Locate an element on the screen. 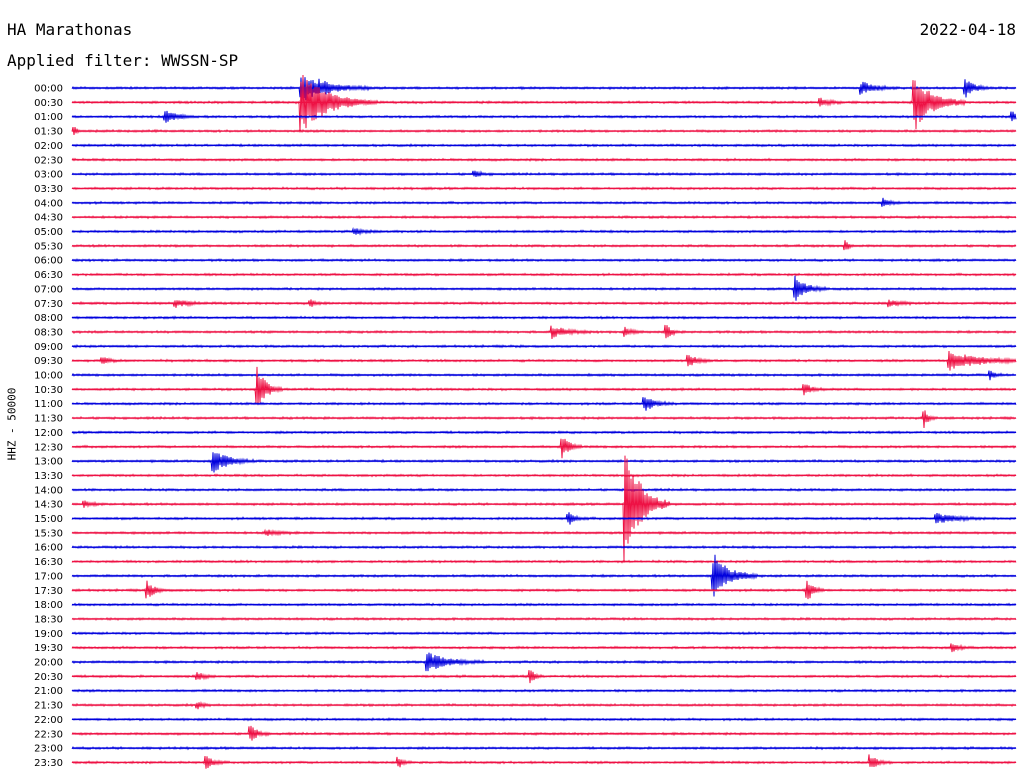  time-label-1530: 15:30 is located at coordinates (48, 533).